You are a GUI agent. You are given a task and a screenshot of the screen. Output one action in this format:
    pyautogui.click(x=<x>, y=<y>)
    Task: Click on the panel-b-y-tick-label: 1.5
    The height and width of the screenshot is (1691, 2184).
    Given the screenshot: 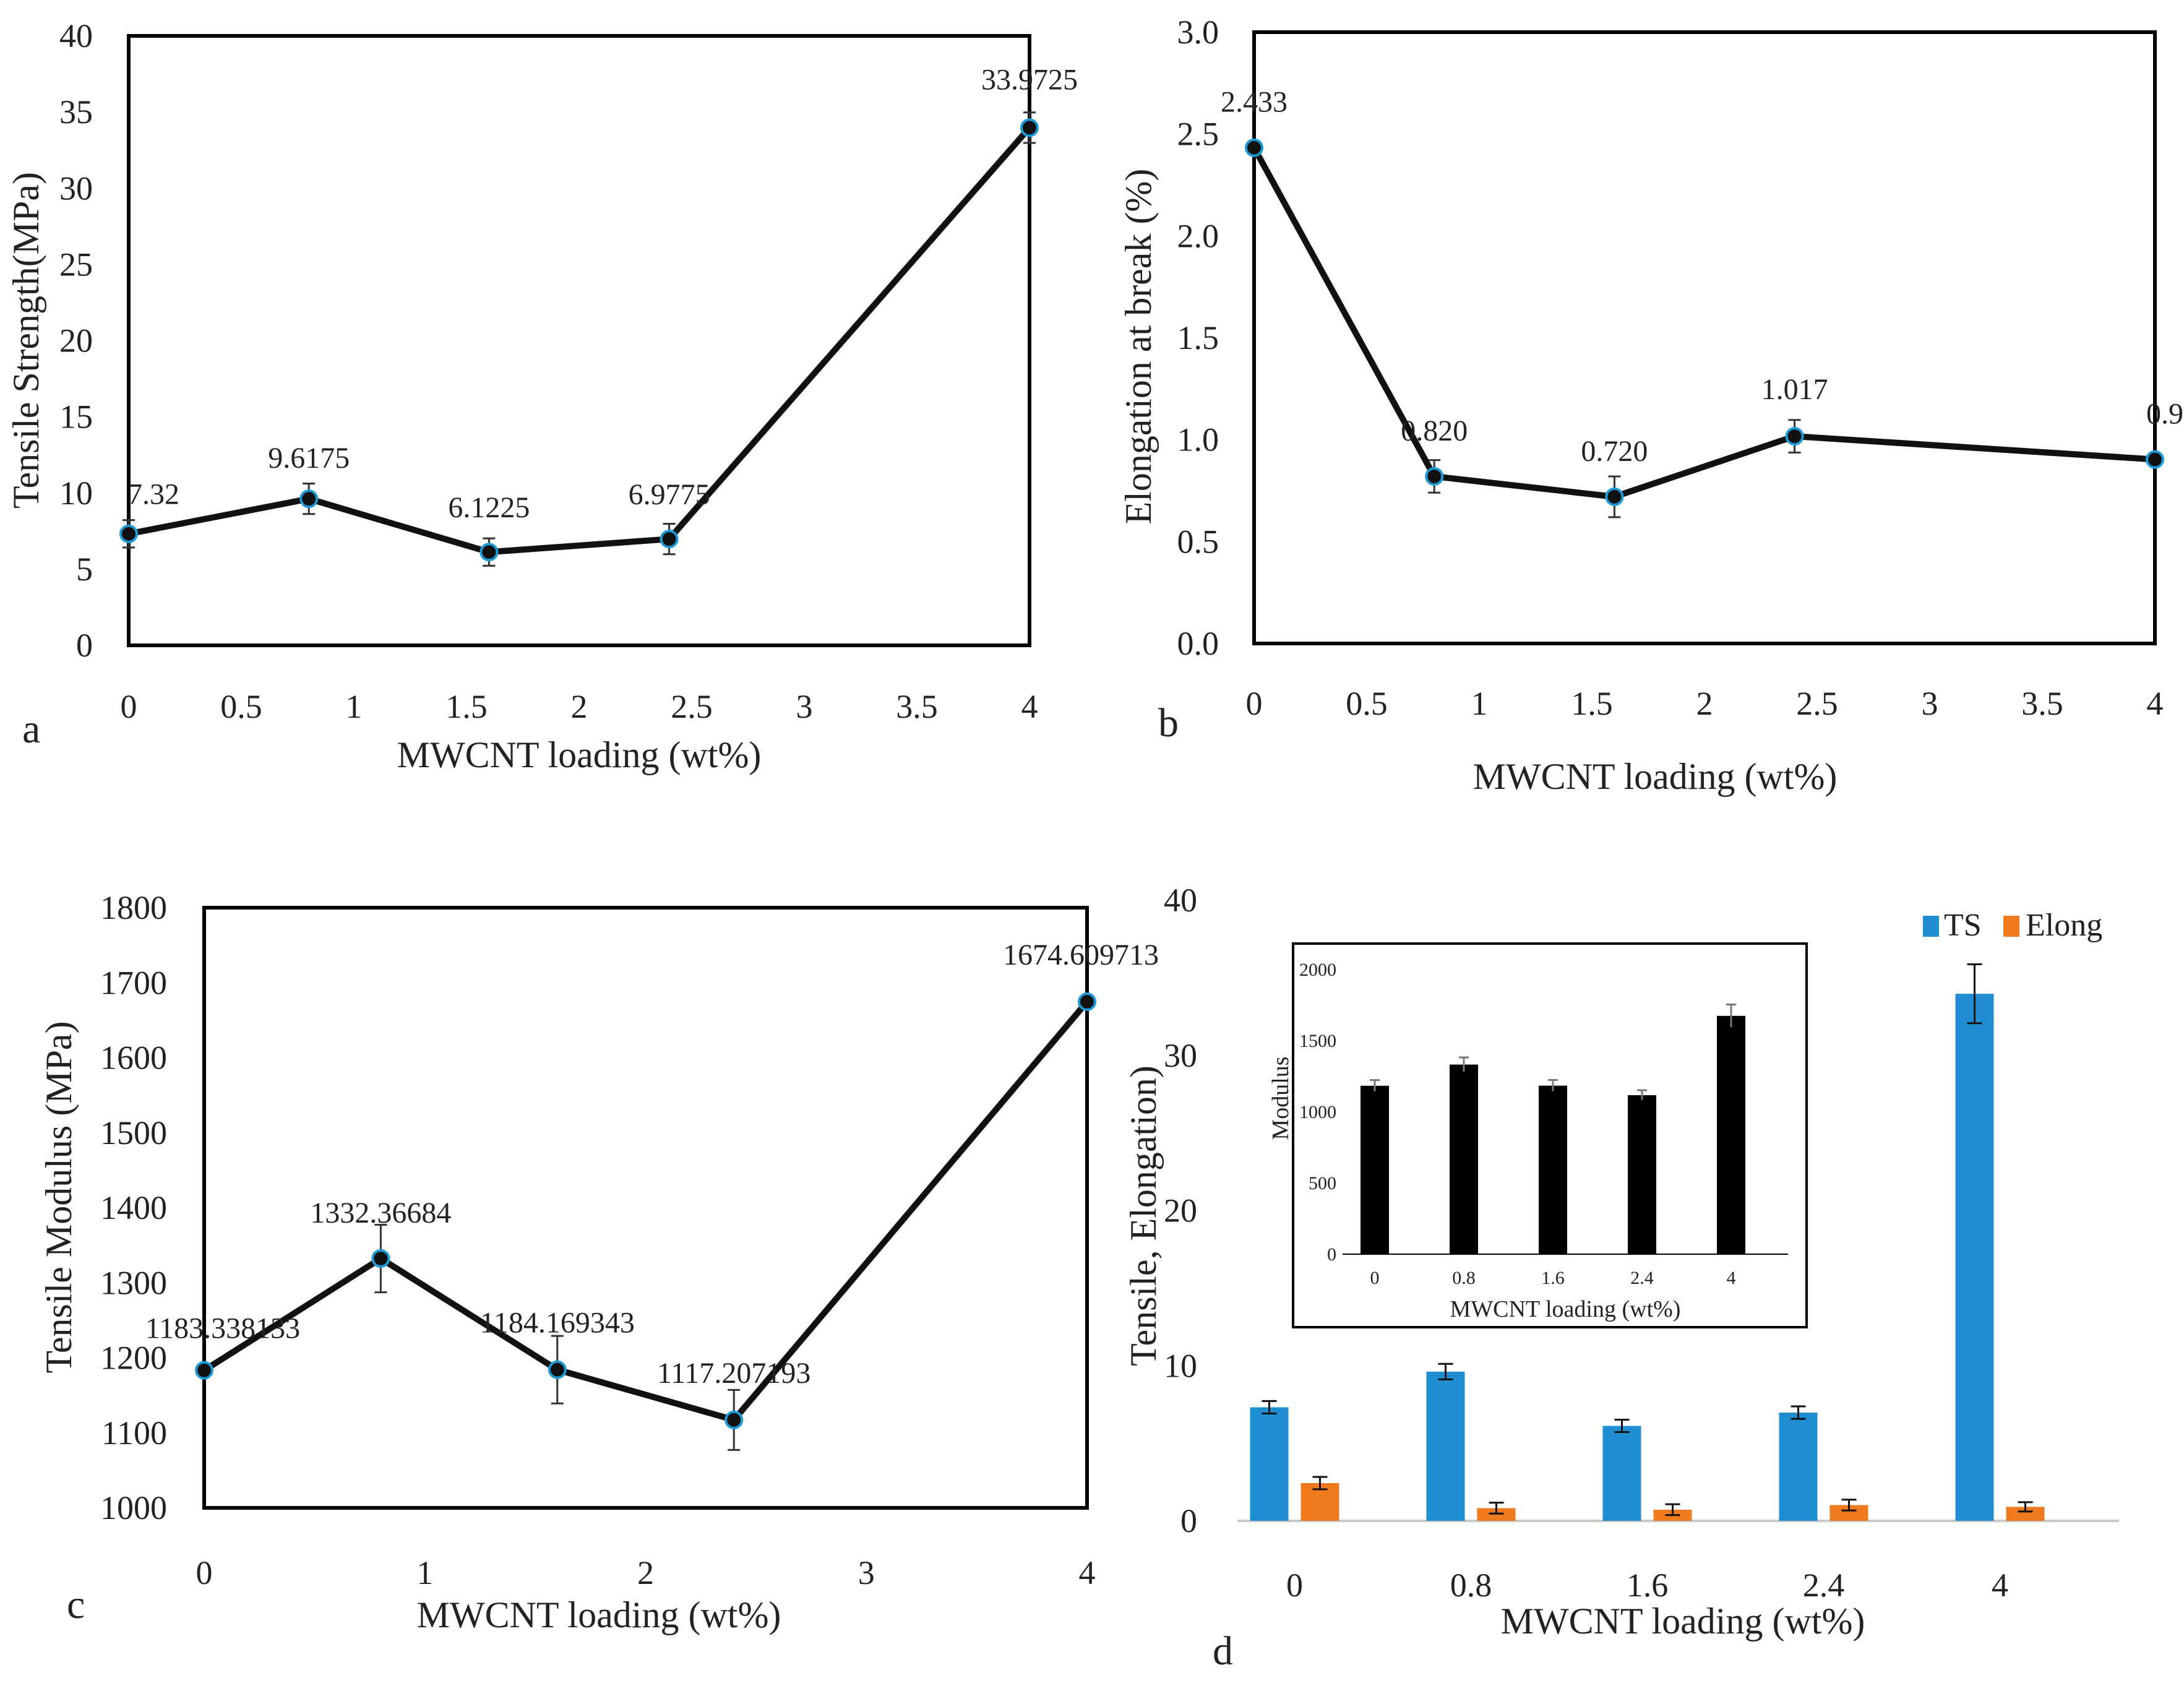 What is the action you would take?
    pyautogui.click(x=1198, y=337)
    